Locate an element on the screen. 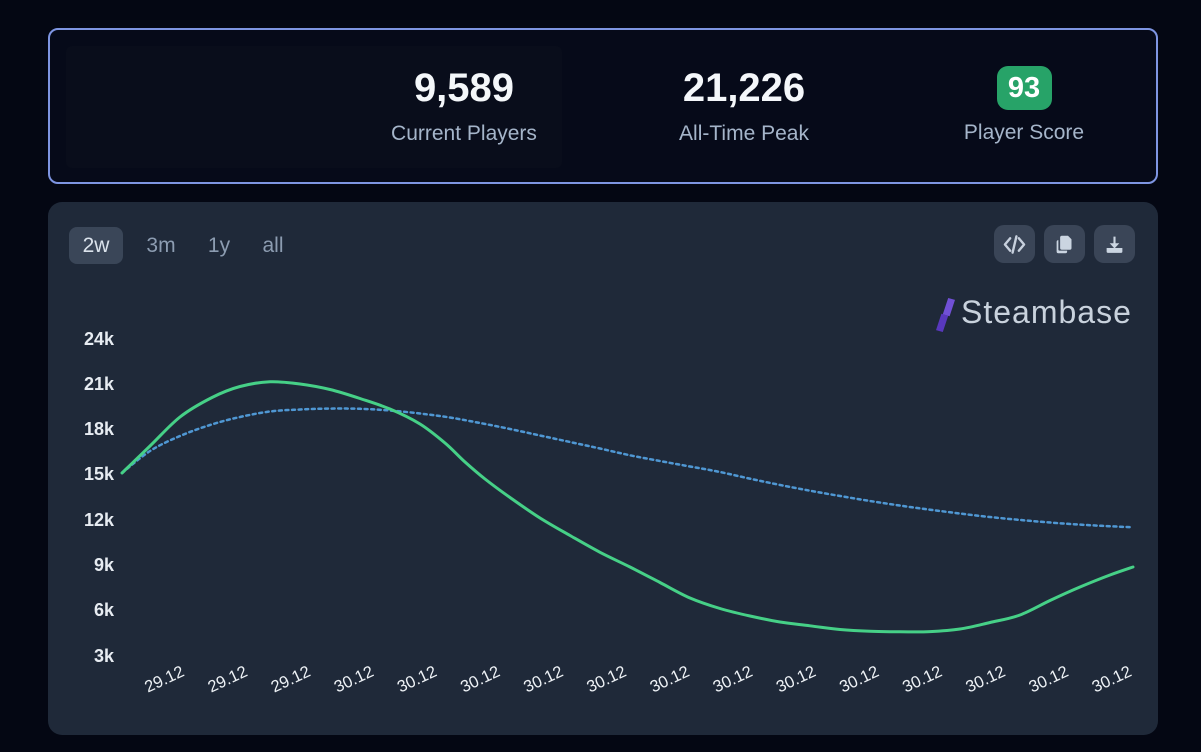 This screenshot has height=752, width=1201. svg-text: 18k is located at coordinates (99, 429).